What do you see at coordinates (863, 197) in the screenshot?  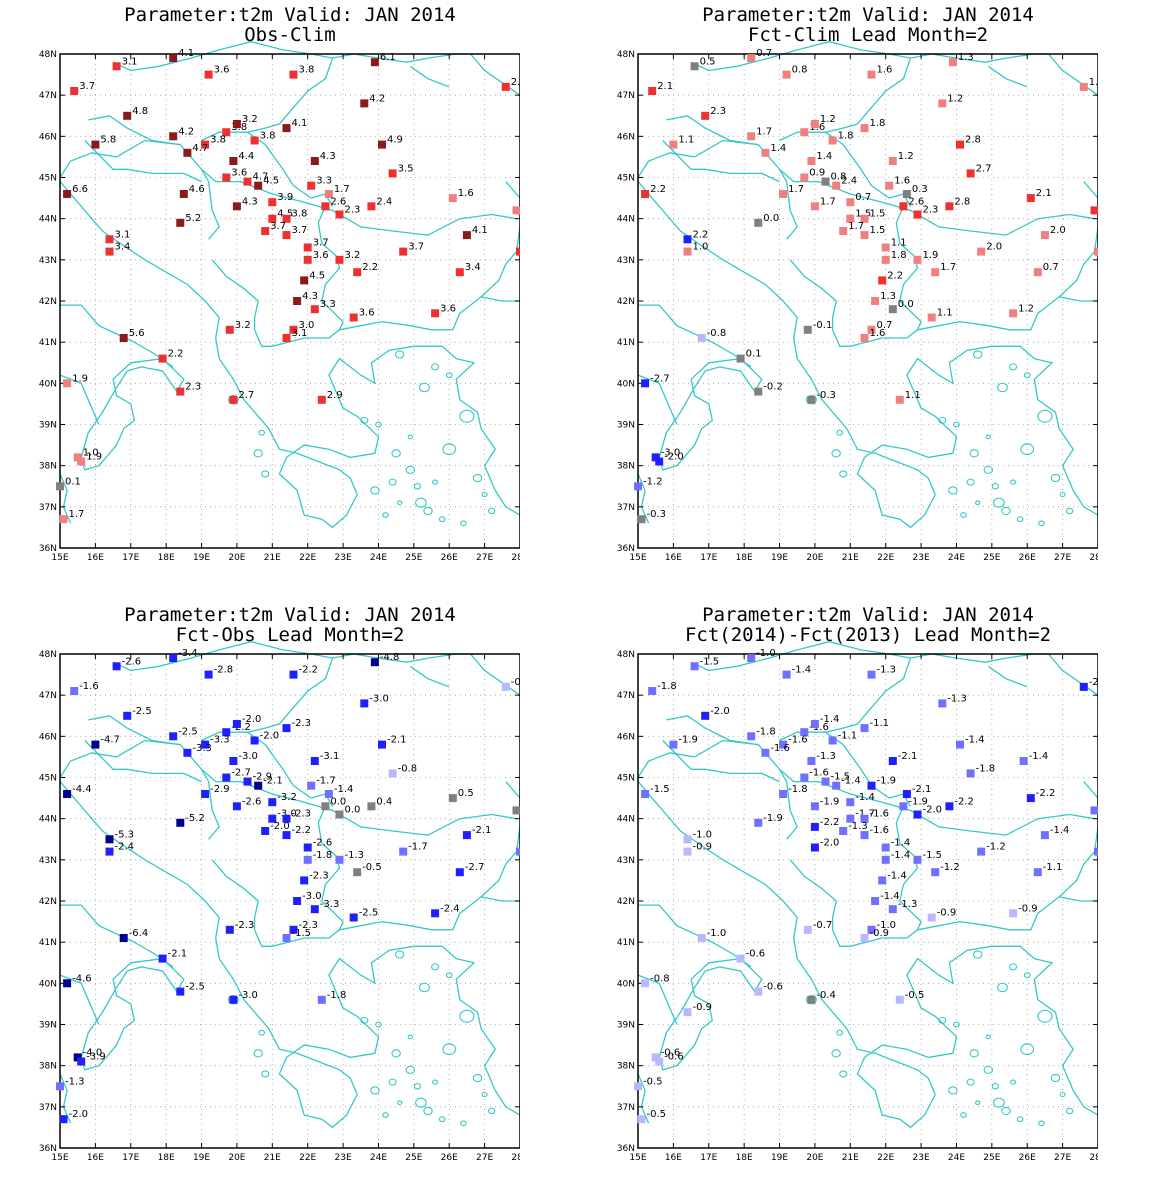 I see `station-value-label: 0.7` at bounding box center [863, 197].